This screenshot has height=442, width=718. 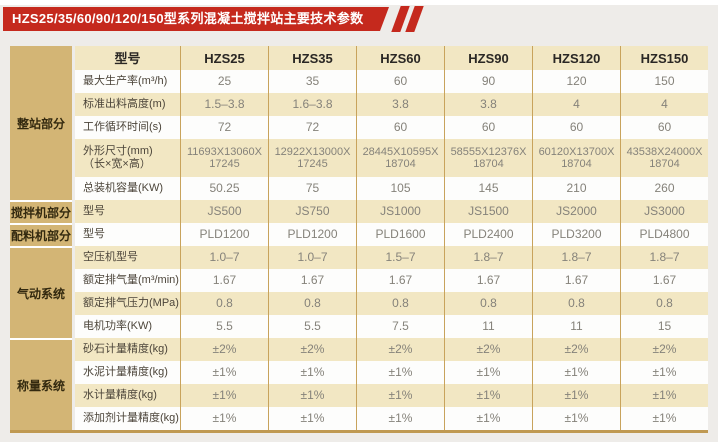 I want to click on model-header-cell: HZS150, so click(x=664, y=58).